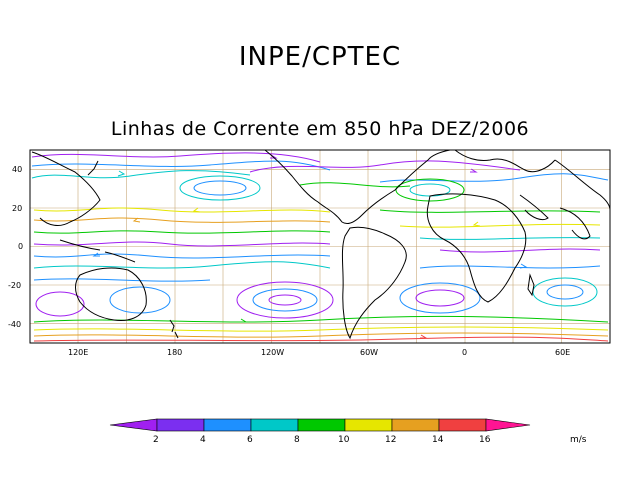 This screenshot has width=640, height=498. I want to click on north-america-coast, so click(357, 187).